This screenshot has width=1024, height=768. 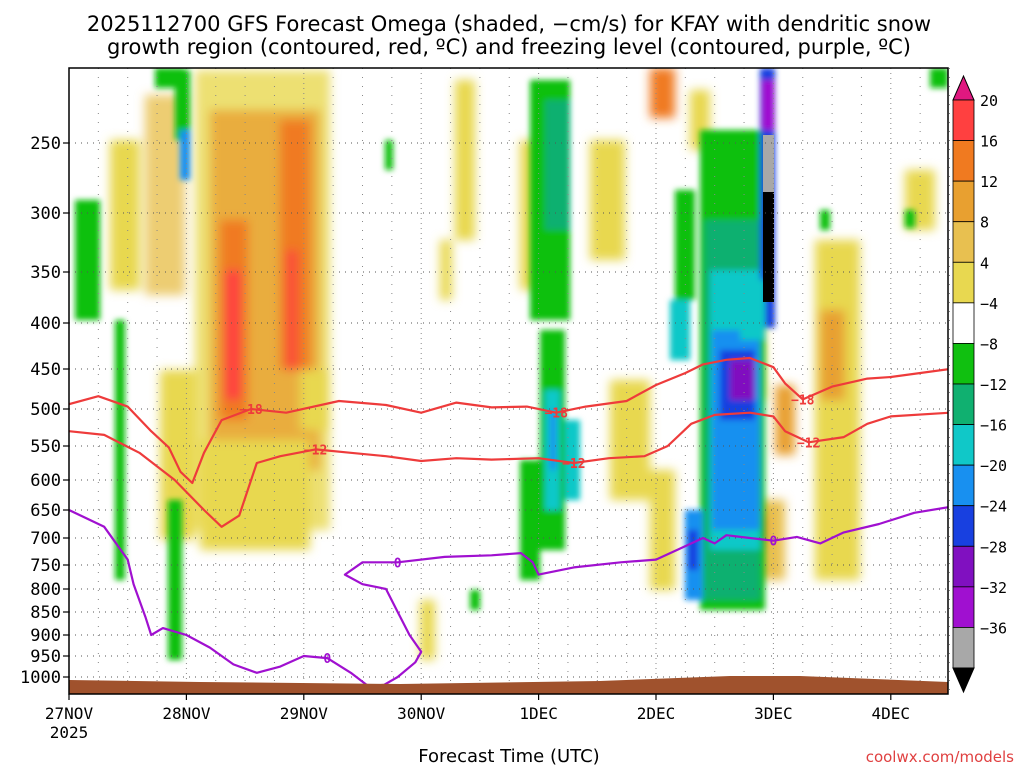 I want to click on colorbar: 20 16 12 8 4 −4 −8 −12 −16 −20 −24 −28 −32 −36, so click(x=979, y=384).